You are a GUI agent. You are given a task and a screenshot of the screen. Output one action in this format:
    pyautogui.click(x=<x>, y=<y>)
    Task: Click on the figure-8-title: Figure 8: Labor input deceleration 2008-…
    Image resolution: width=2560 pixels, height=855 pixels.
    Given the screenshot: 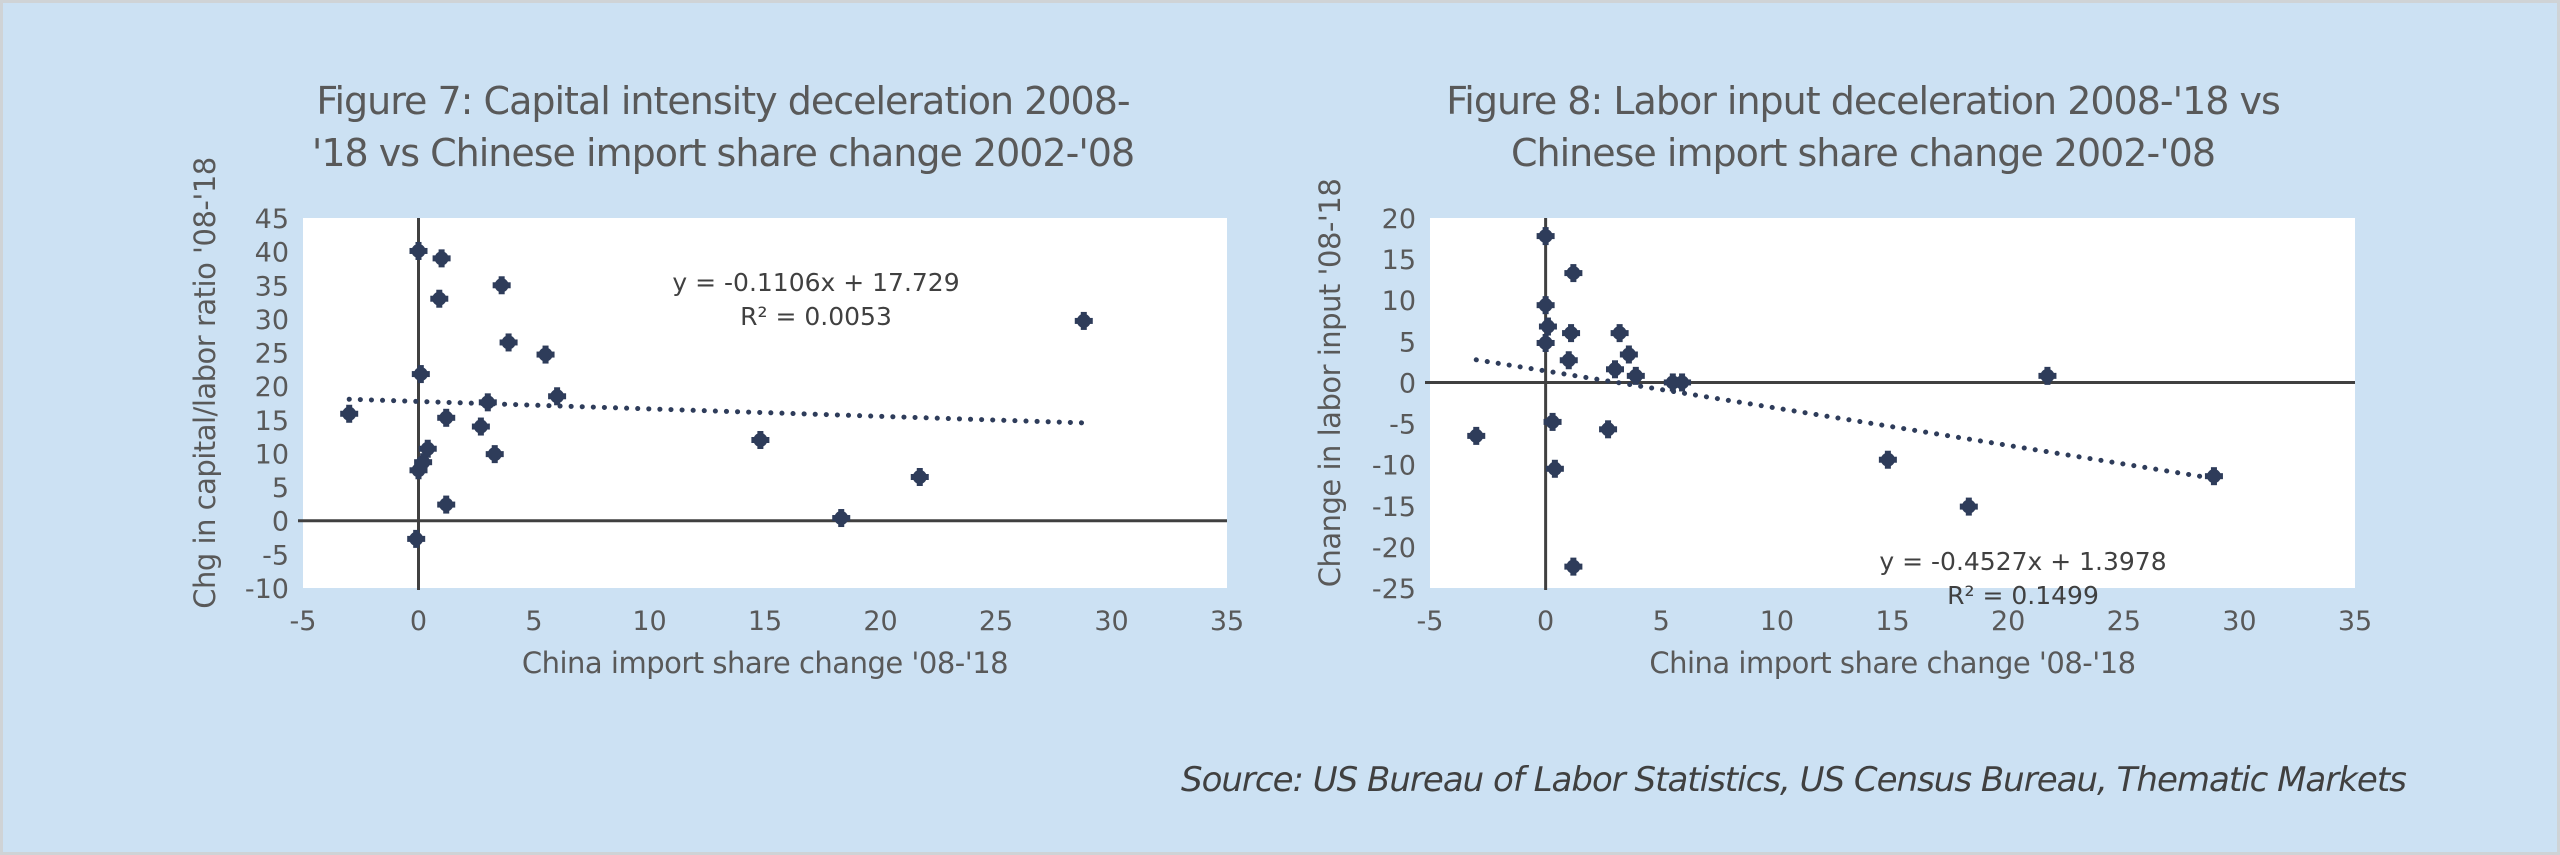 What is the action you would take?
    pyautogui.click(x=1863, y=127)
    